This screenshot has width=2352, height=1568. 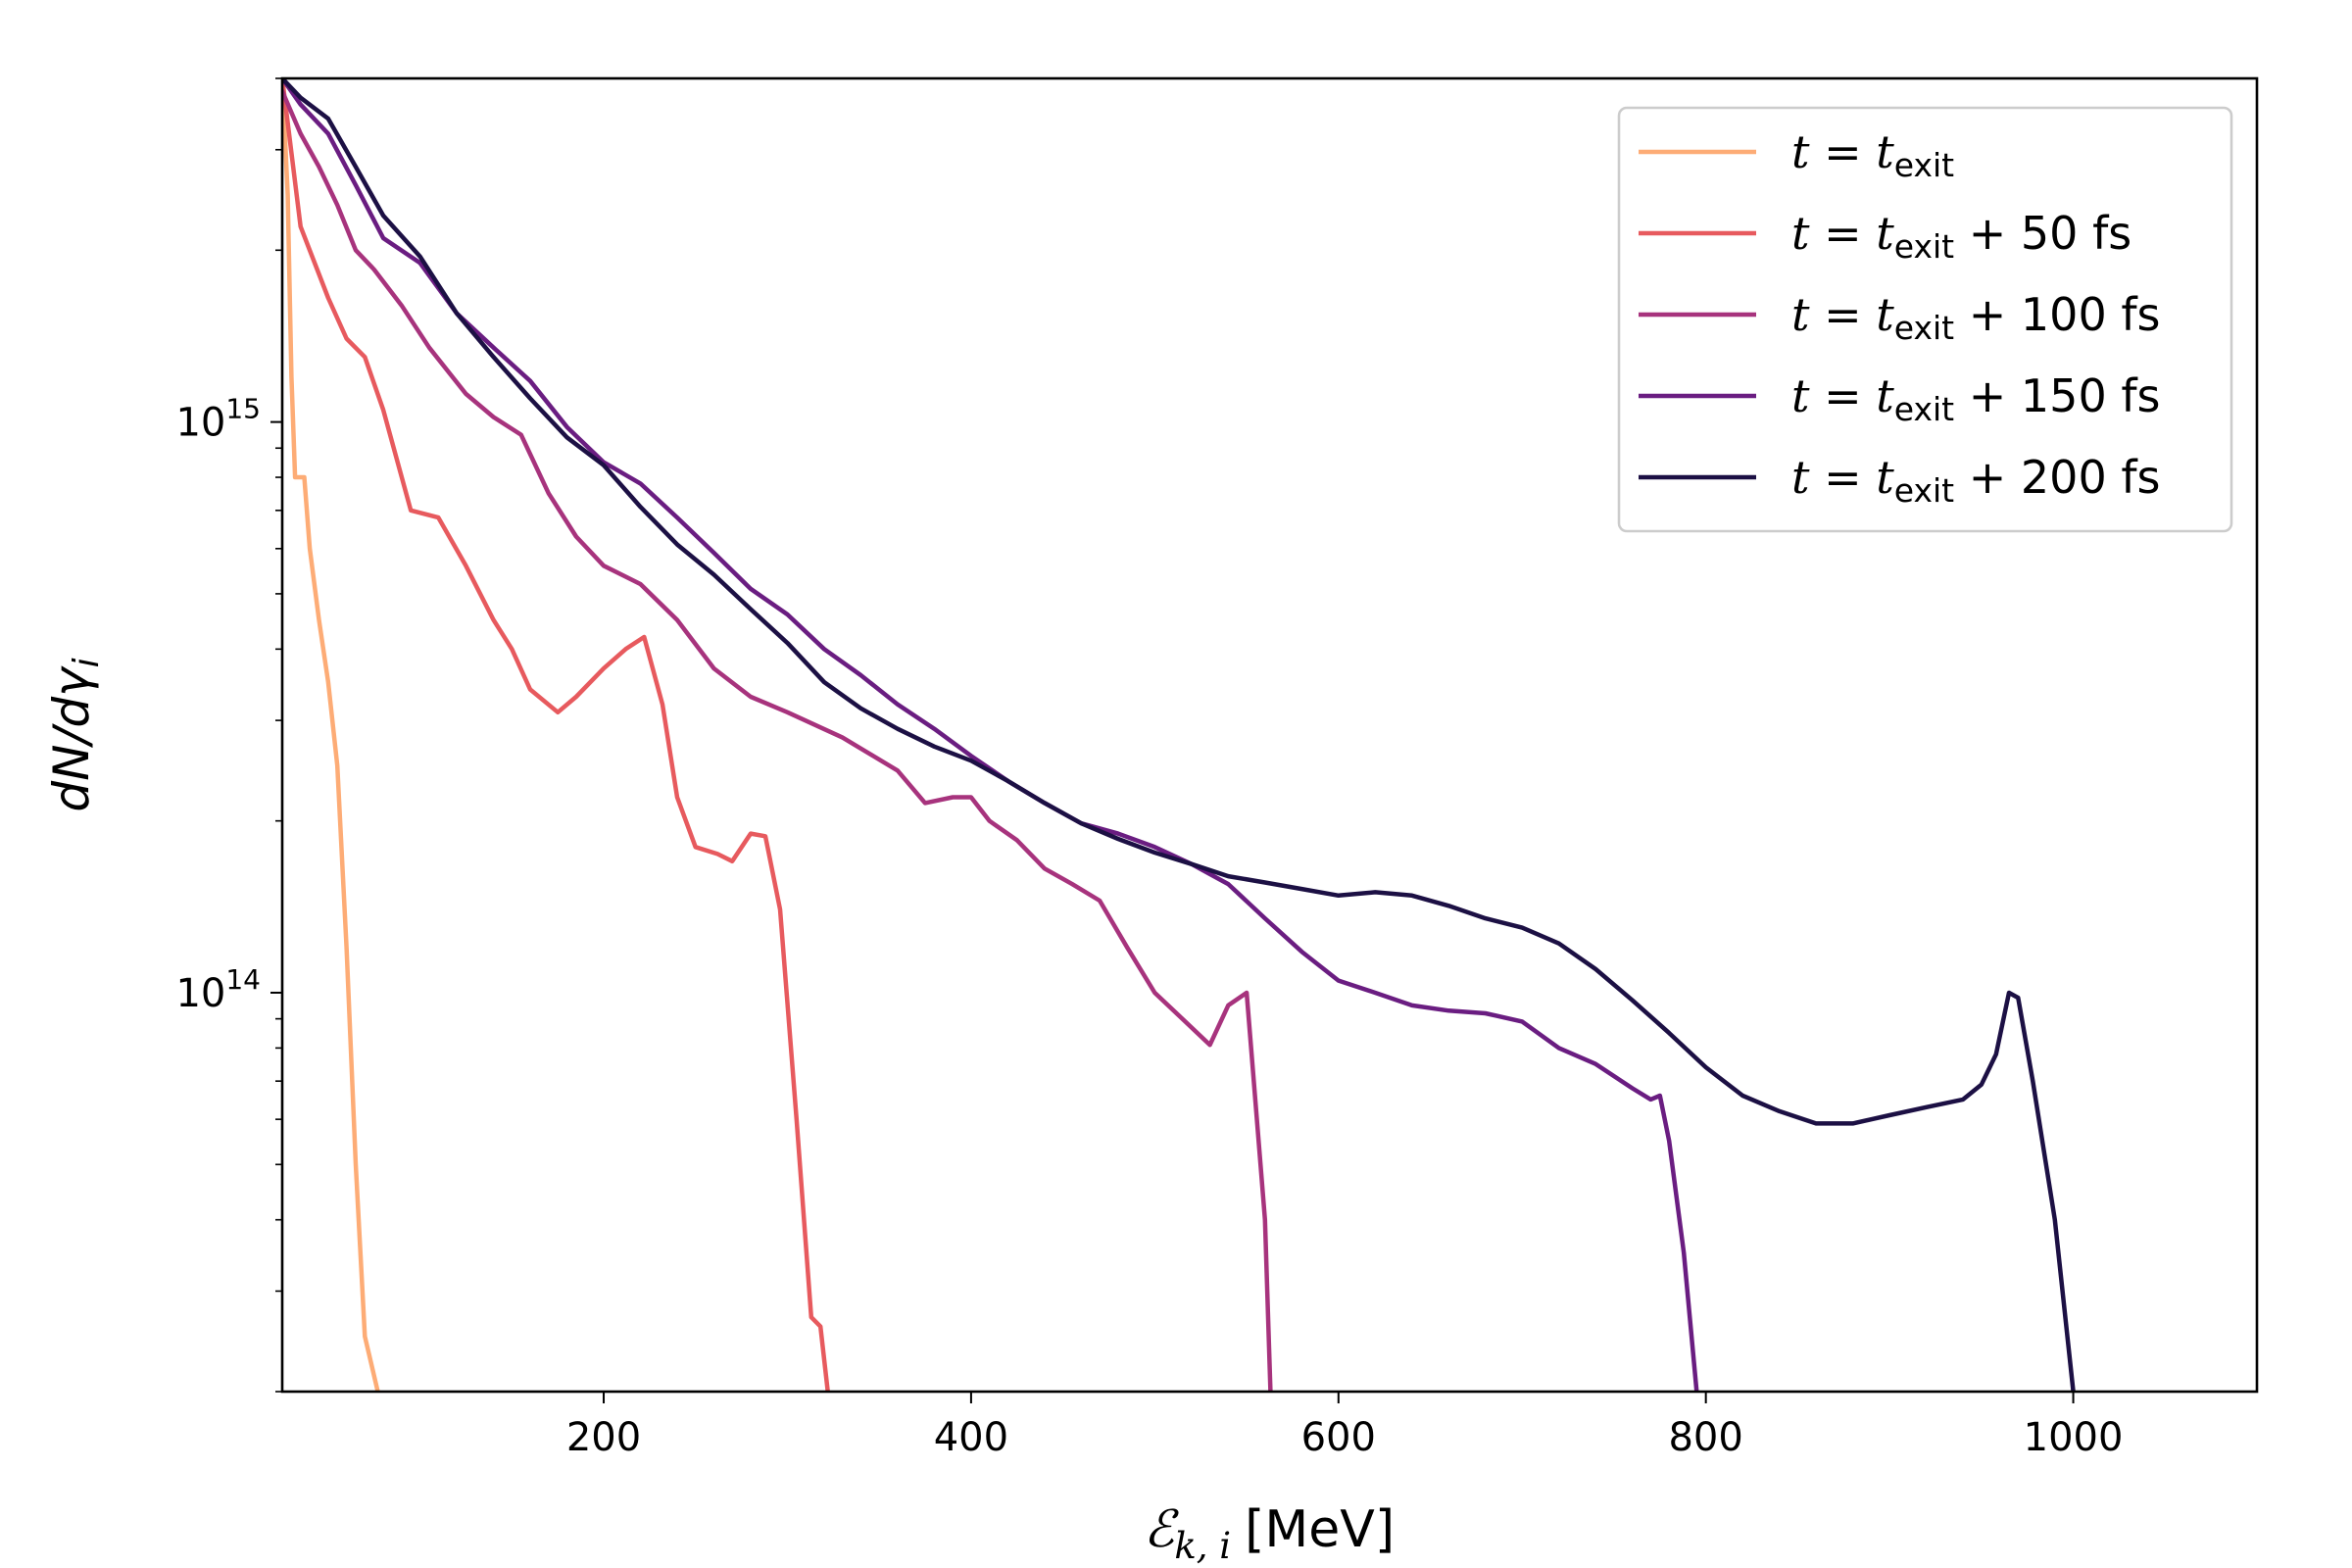 I want to click on legend-label-4: t = texit + 200 fs, so click(x=1976, y=480).